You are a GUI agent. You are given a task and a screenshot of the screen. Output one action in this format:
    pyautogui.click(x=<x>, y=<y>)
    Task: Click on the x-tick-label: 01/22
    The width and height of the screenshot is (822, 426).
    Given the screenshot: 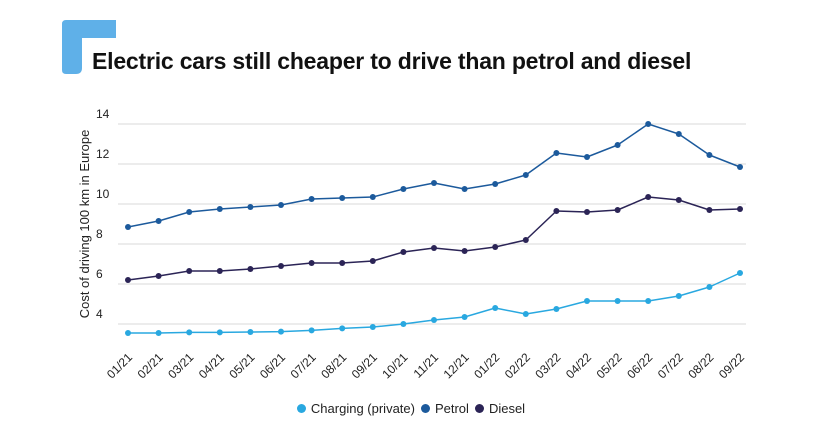 What is the action you would take?
    pyautogui.click(x=486, y=365)
    